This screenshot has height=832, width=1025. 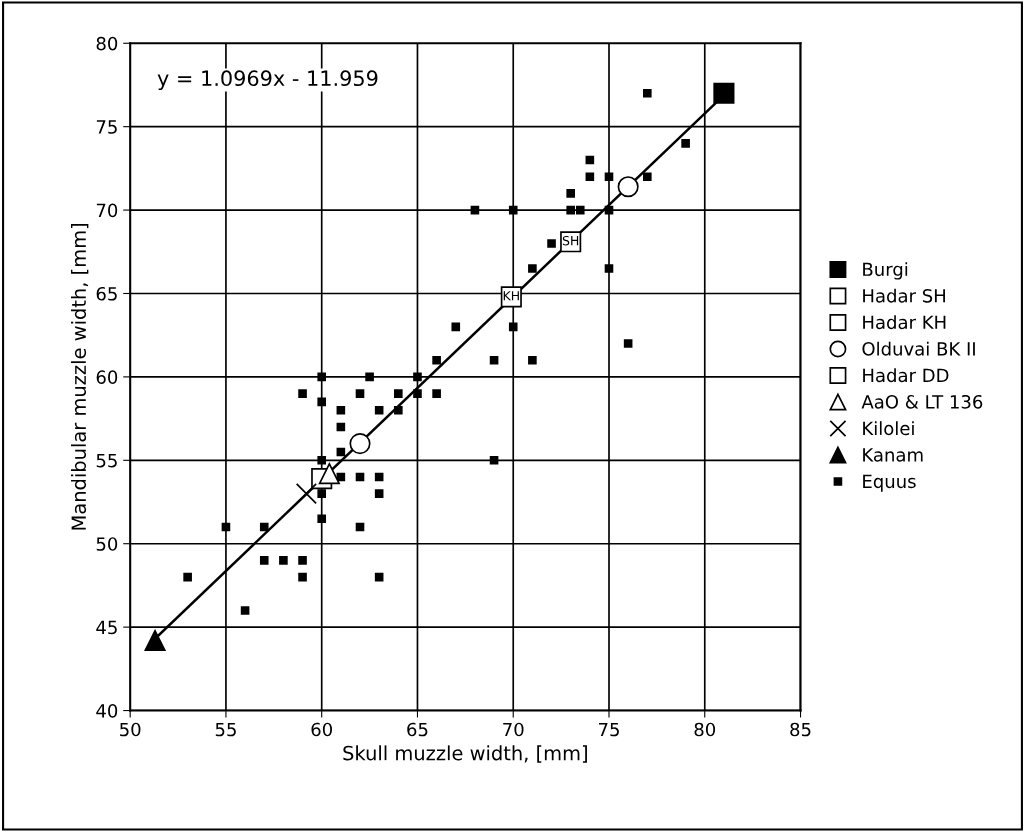 I want to click on y-tick-label: 80, so click(x=107, y=43).